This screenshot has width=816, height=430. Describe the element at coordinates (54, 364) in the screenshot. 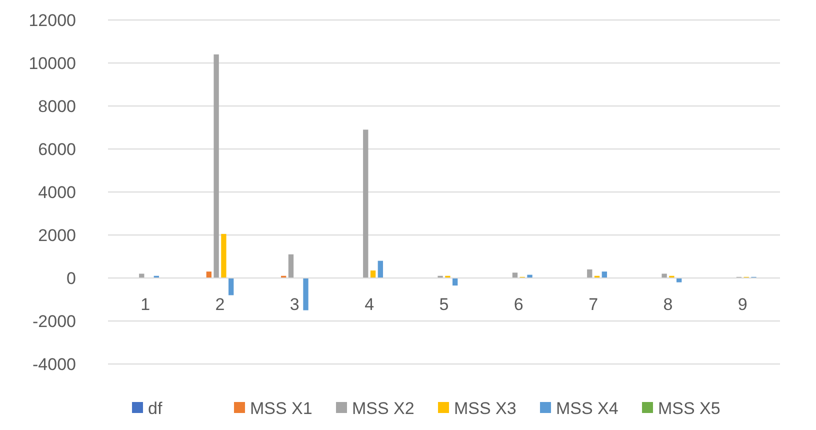

I see `y-tick-label: -4000` at that location.